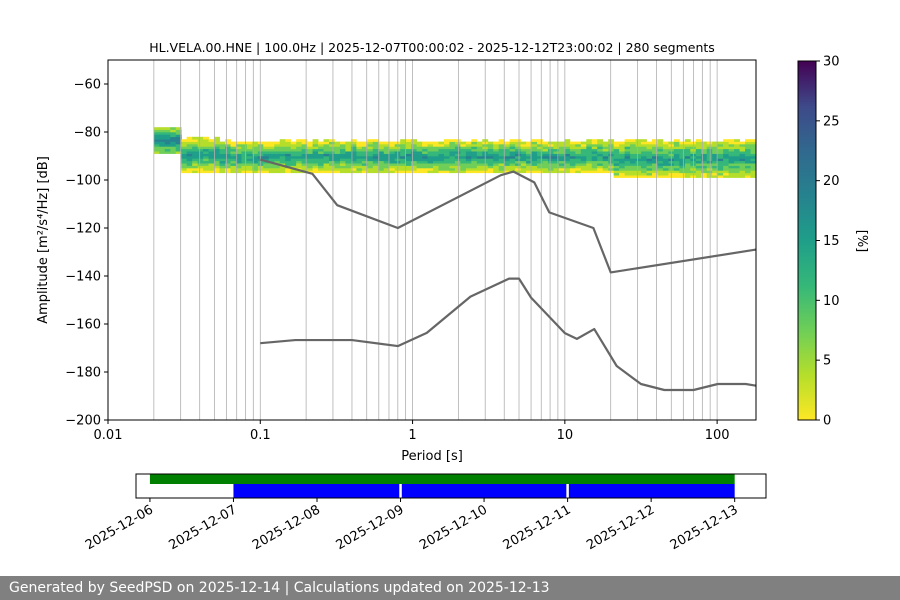  What do you see at coordinates (87, 85) in the screenshot?
I see `y-tick-label: −60` at bounding box center [87, 85].